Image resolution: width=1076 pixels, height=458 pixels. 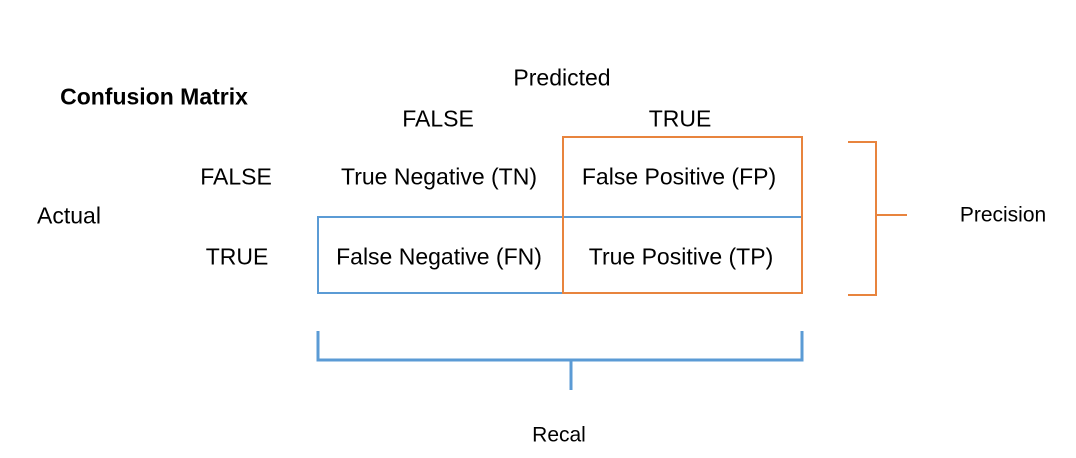 I want to click on precision-label: Precision, so click(x=1003, y=215).